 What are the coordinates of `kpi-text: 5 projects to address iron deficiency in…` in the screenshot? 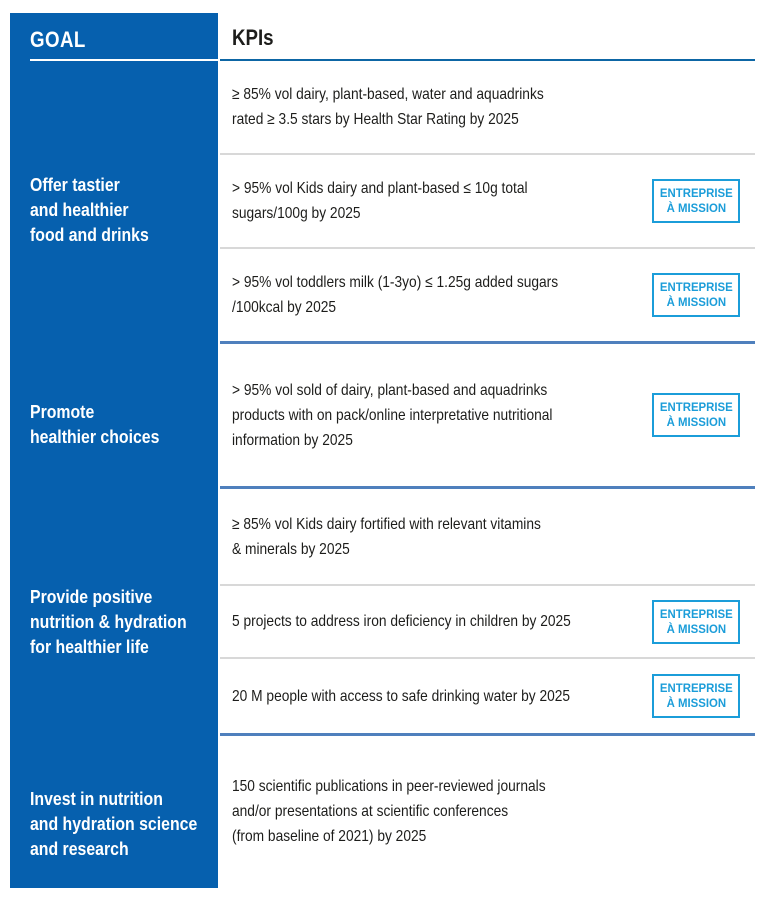 It's located at (401, 621).